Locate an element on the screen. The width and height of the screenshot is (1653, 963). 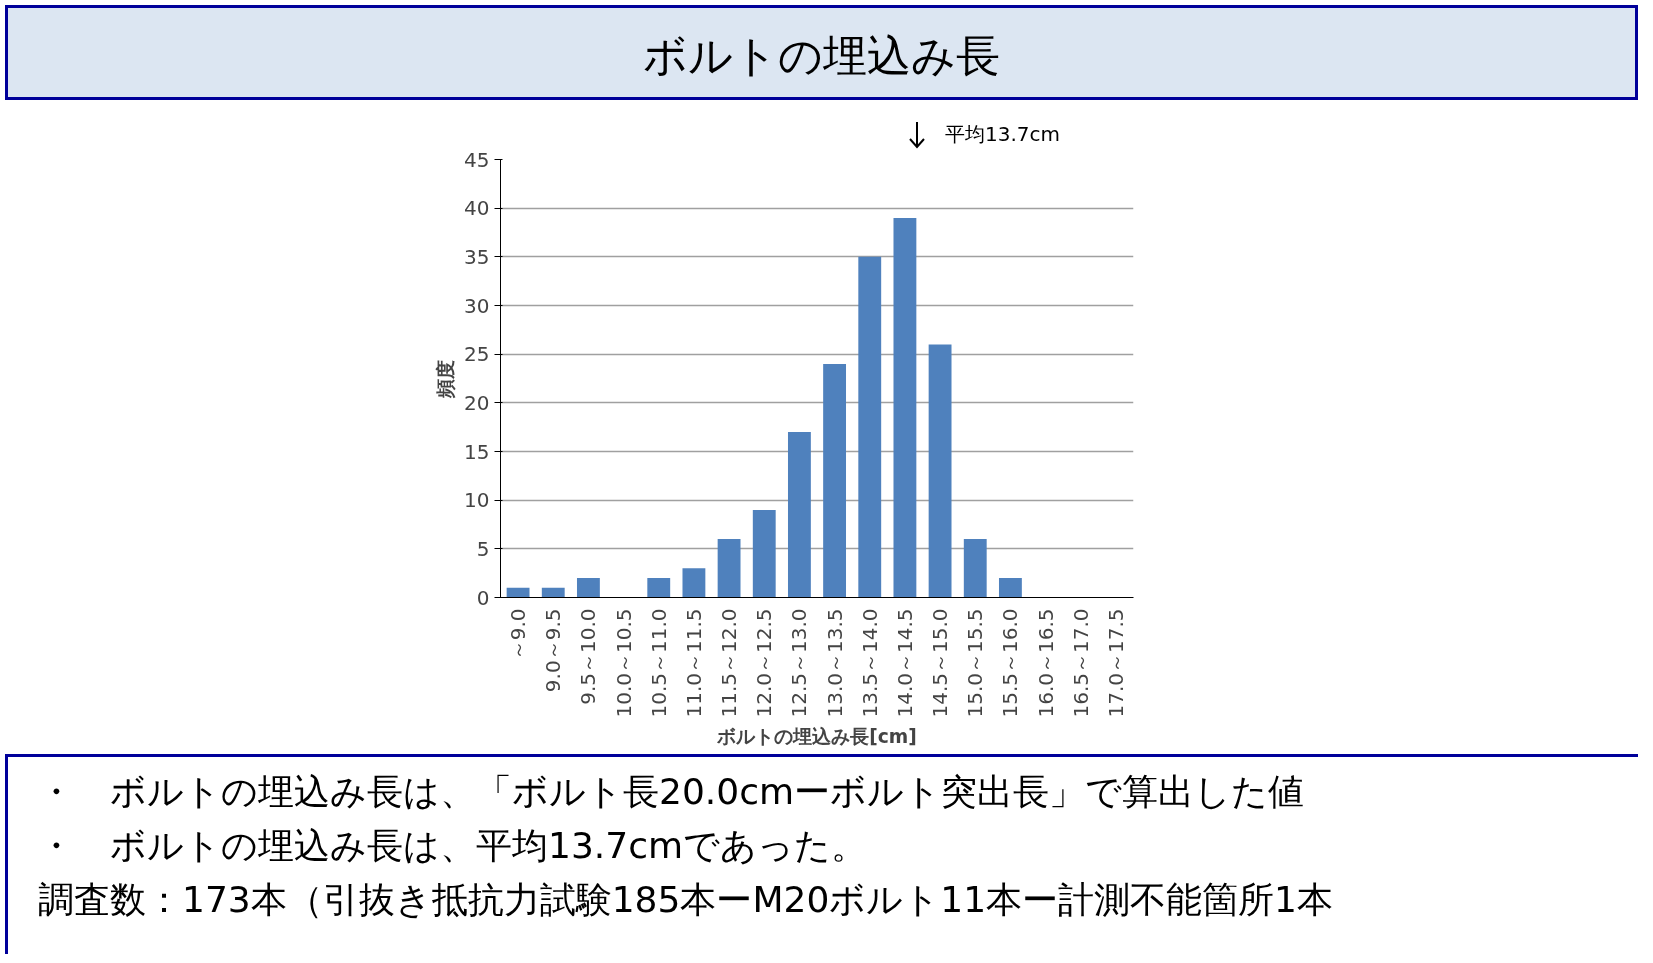
x-tick-label: 12.5～13.0 is located at coordinates (799, 663).